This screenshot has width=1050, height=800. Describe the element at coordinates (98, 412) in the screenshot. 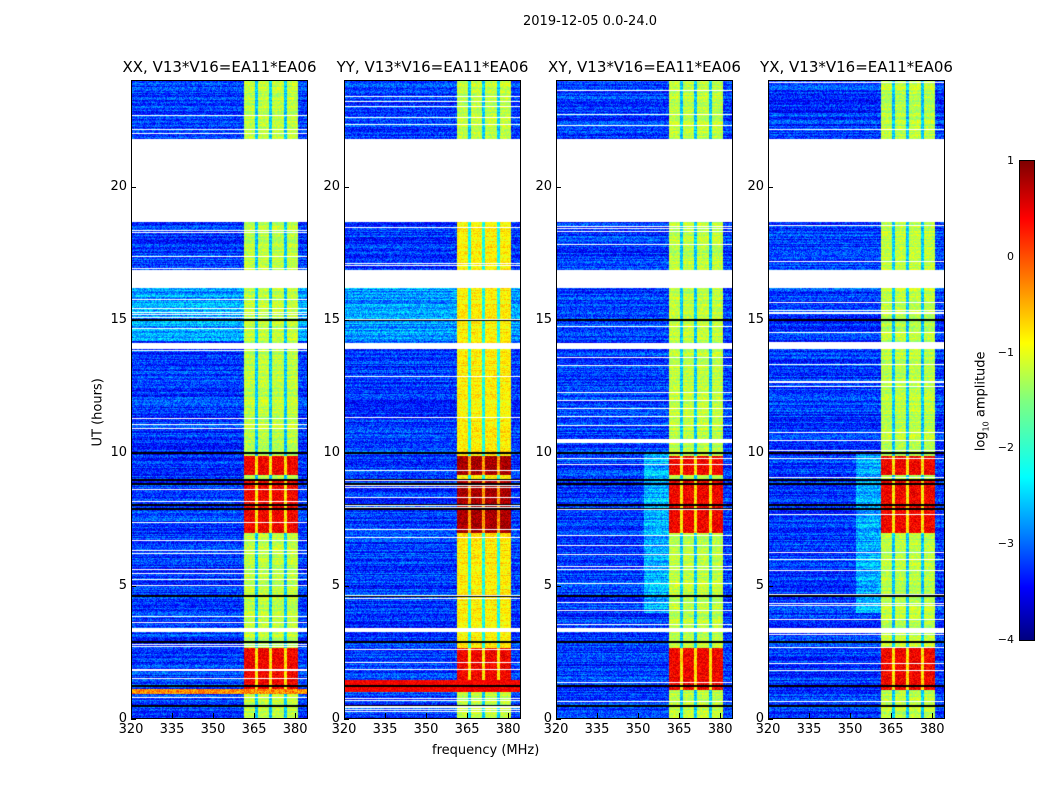

I see `y-axis-label: UT (hours)` at that location.